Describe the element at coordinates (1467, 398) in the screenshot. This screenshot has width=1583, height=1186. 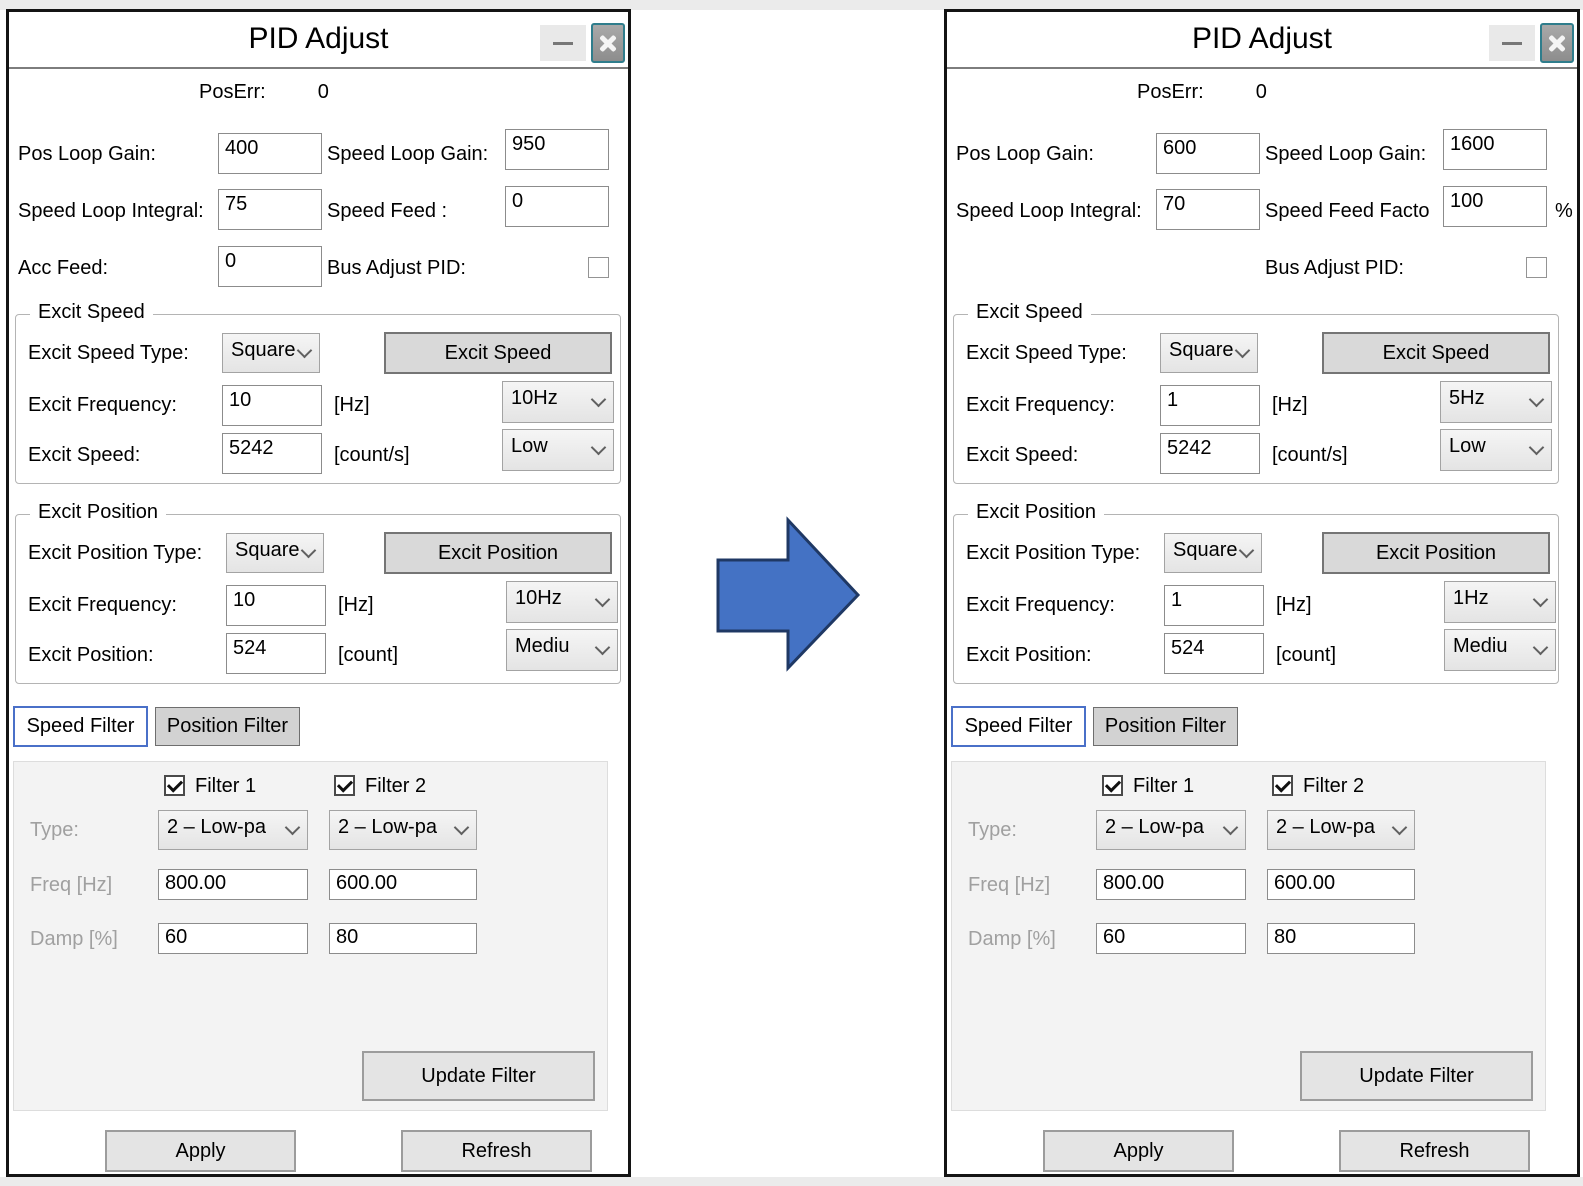
I see `excit-speed-range-value: 5Hz` at that location.